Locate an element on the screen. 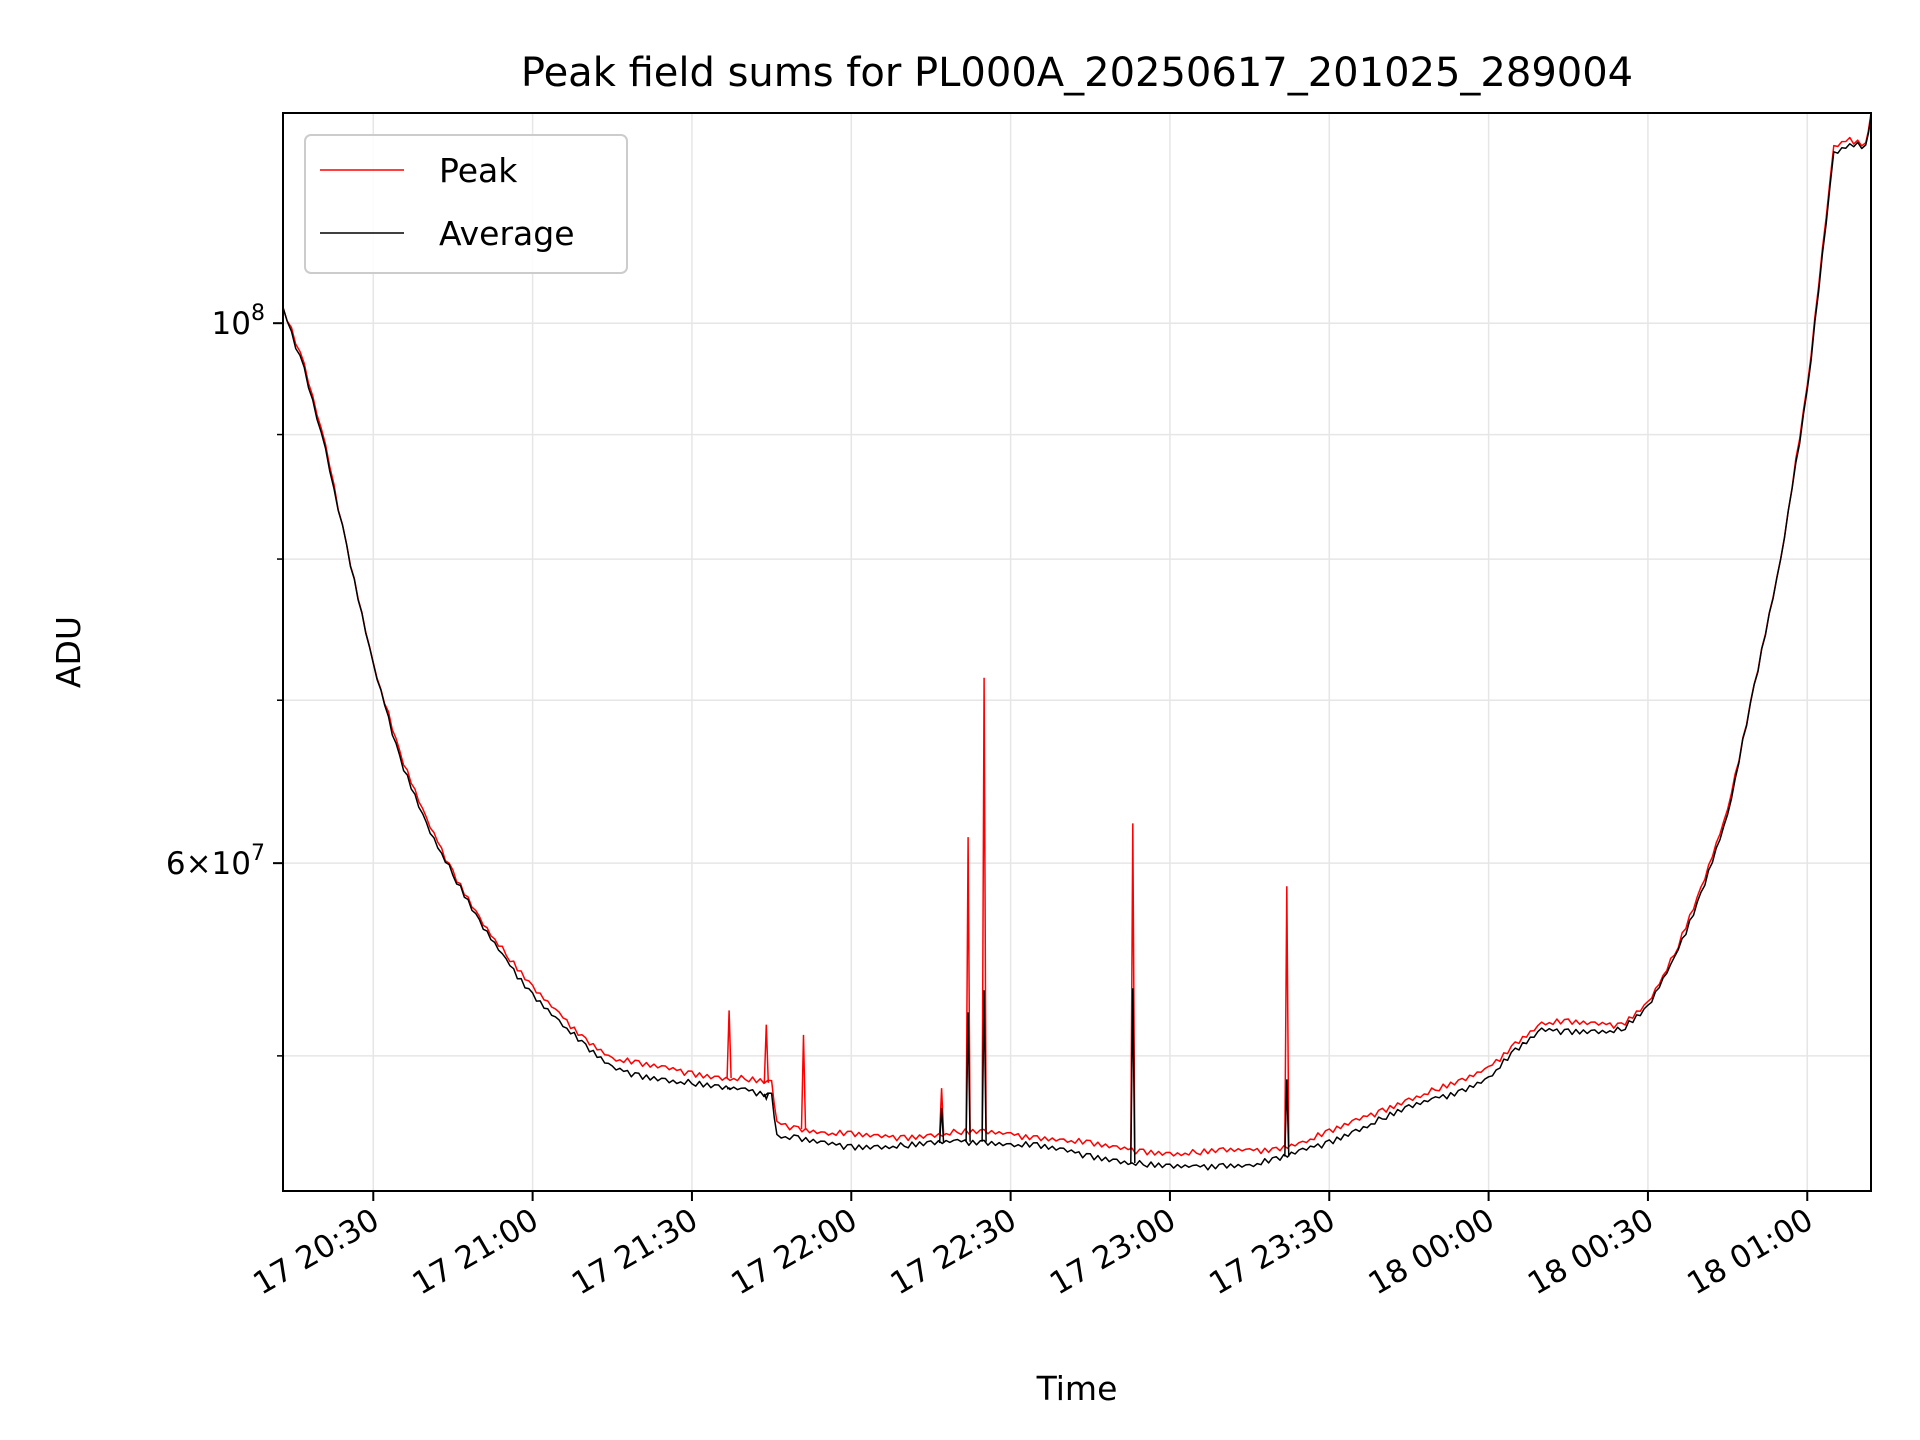  x-axis-label: Time is located at coordinates (1077, 1388).